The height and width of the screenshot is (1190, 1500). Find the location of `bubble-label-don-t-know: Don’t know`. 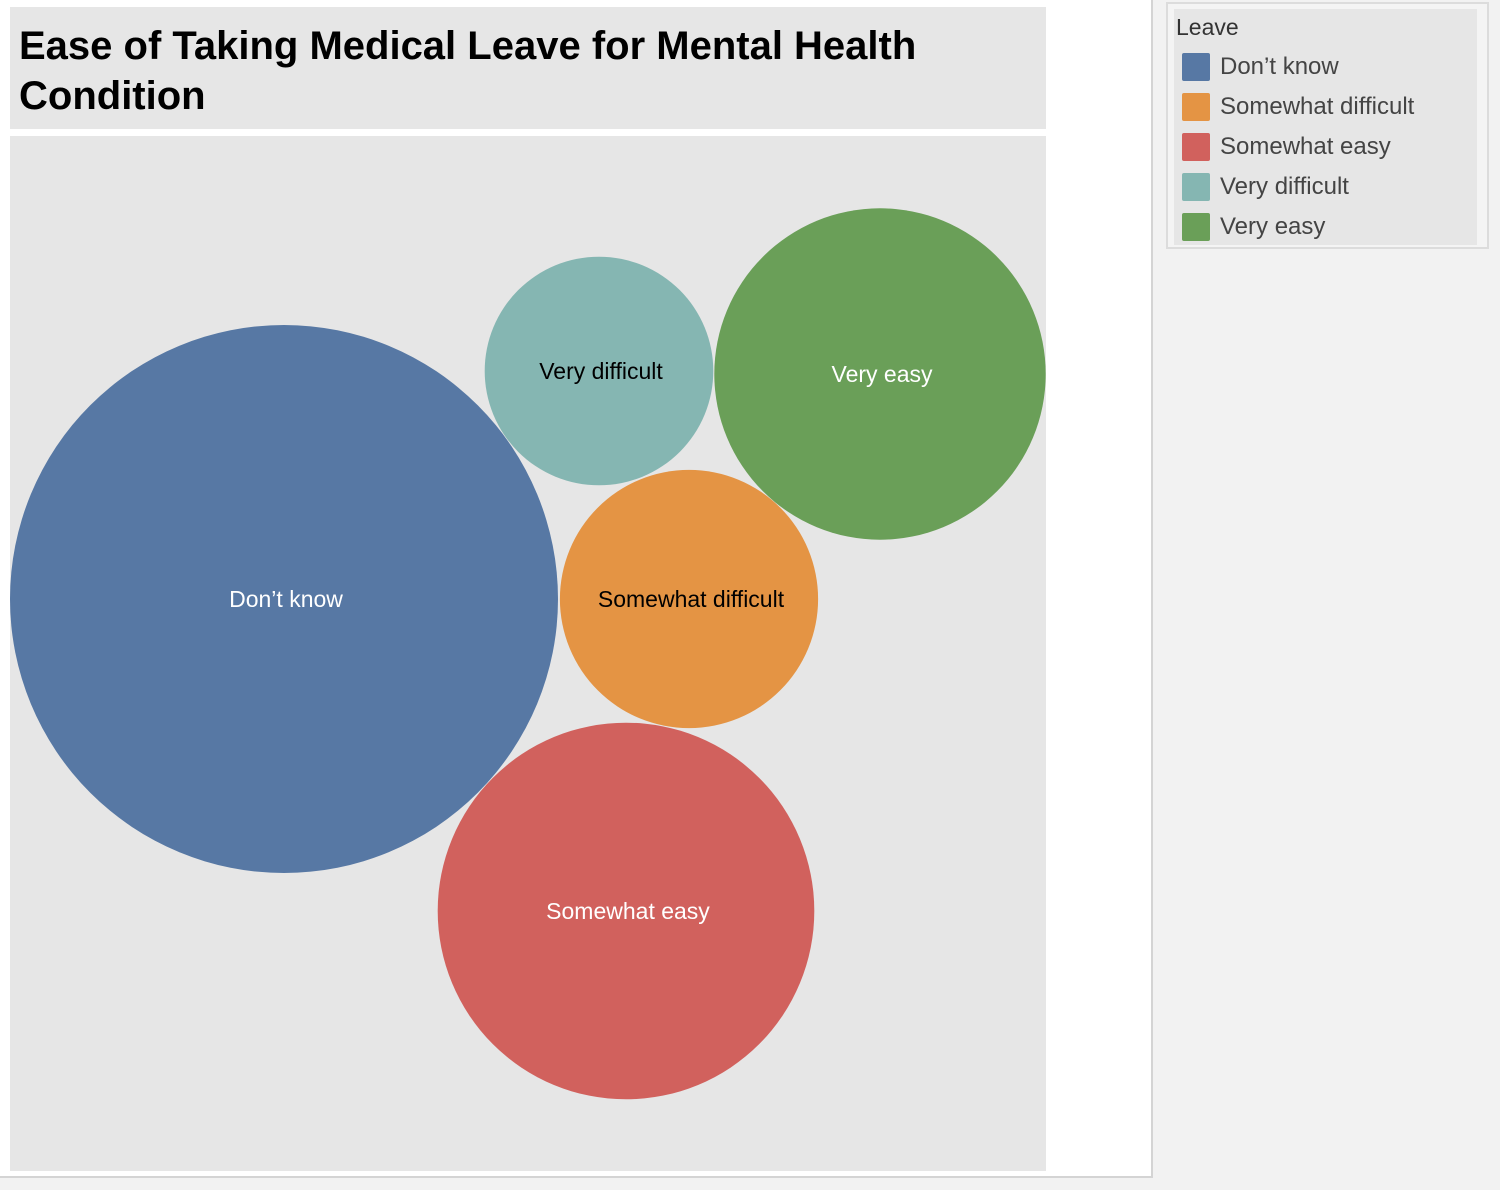

bubble-label-don-t-know: Don’t know is located at coordinates (286, 599).